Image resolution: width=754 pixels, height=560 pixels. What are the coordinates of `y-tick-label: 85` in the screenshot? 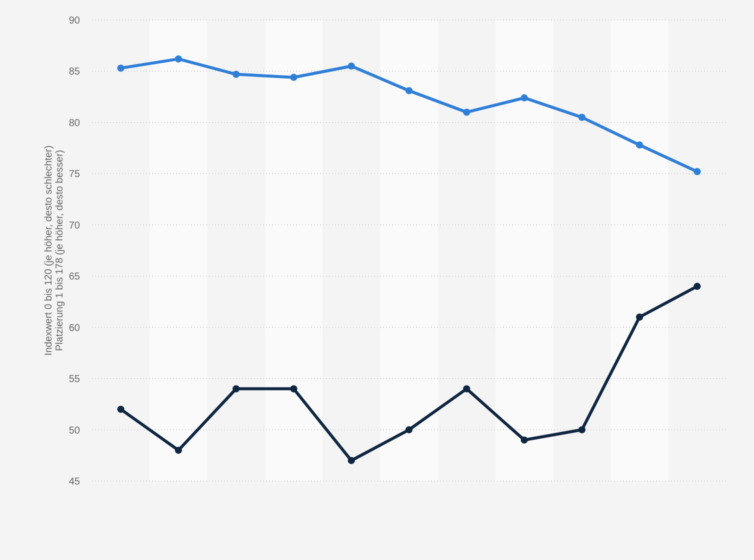 It's located at (74, 72).